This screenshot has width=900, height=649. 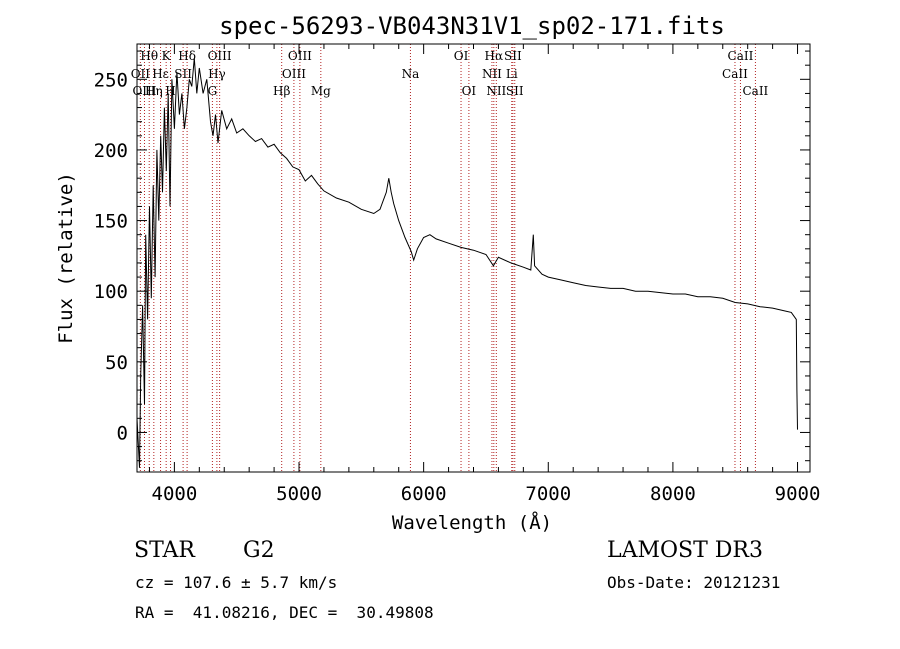 What do you see at coordinates (111, 80) in the screenshot?
I see `y-tick-label: 250` at bounding box center [111, 80].